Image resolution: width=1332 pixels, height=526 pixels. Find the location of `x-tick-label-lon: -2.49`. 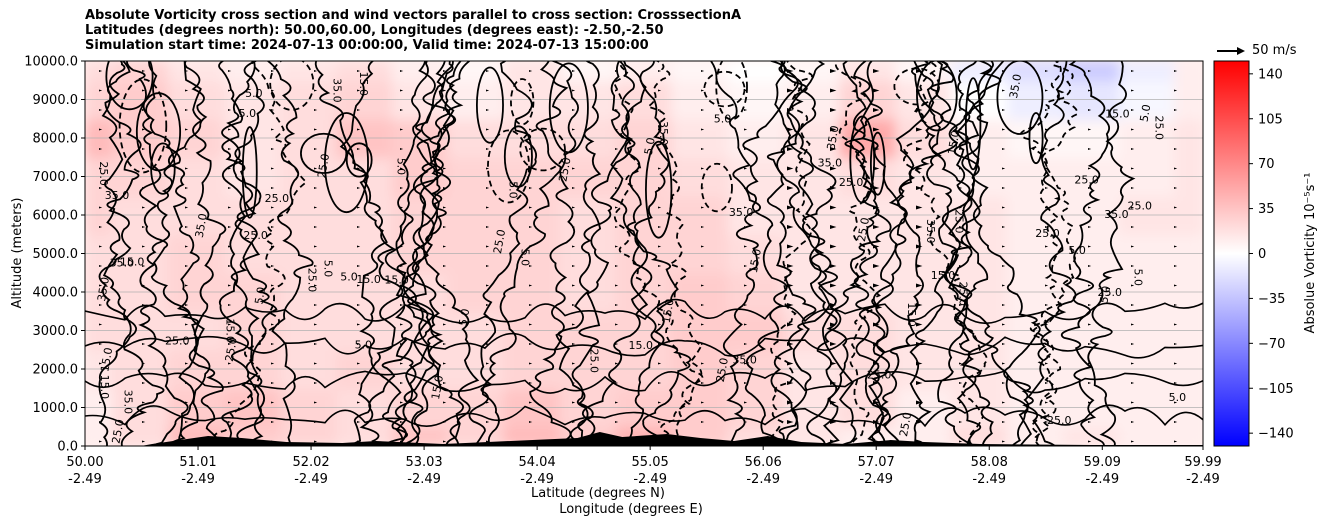

x-tick-label-lon: -2.49 is located at coordinates (85, 479).